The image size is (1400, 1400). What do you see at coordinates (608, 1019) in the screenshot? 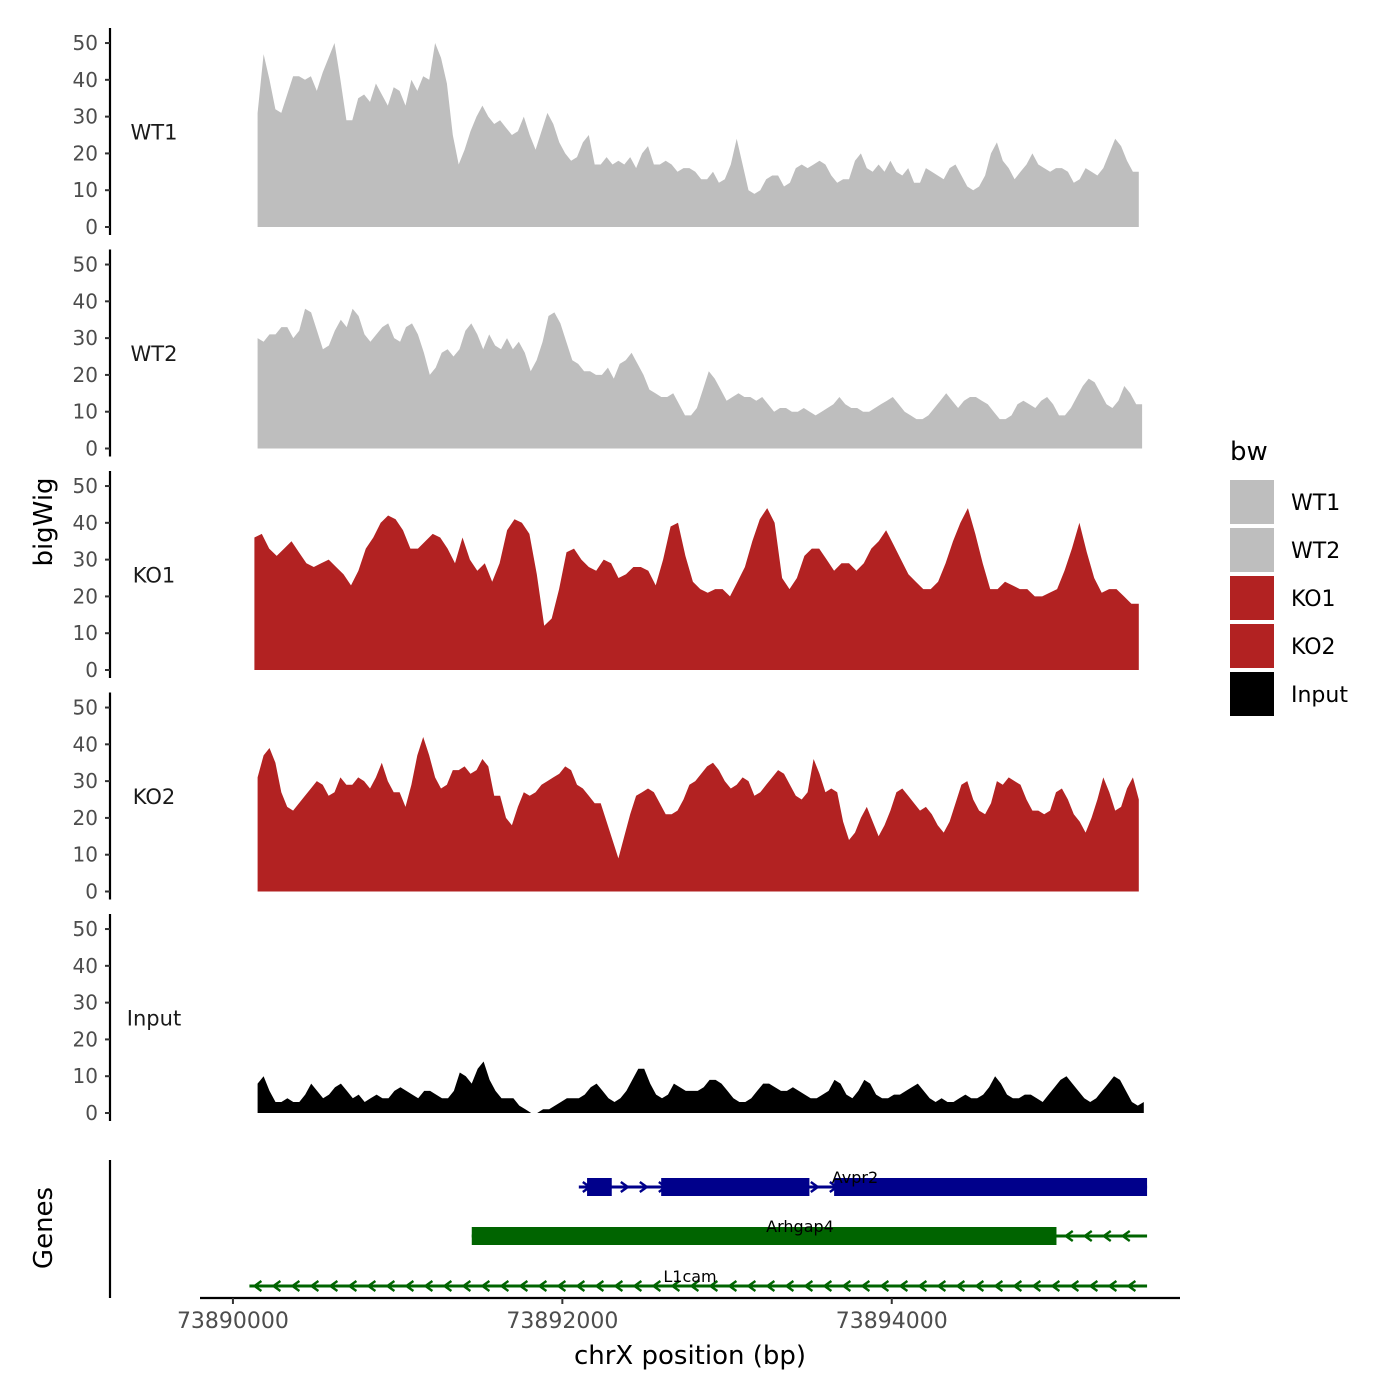
I see `panel-input: 0 10 20 30 40 50 Input` at bounding box center [608, 1019].